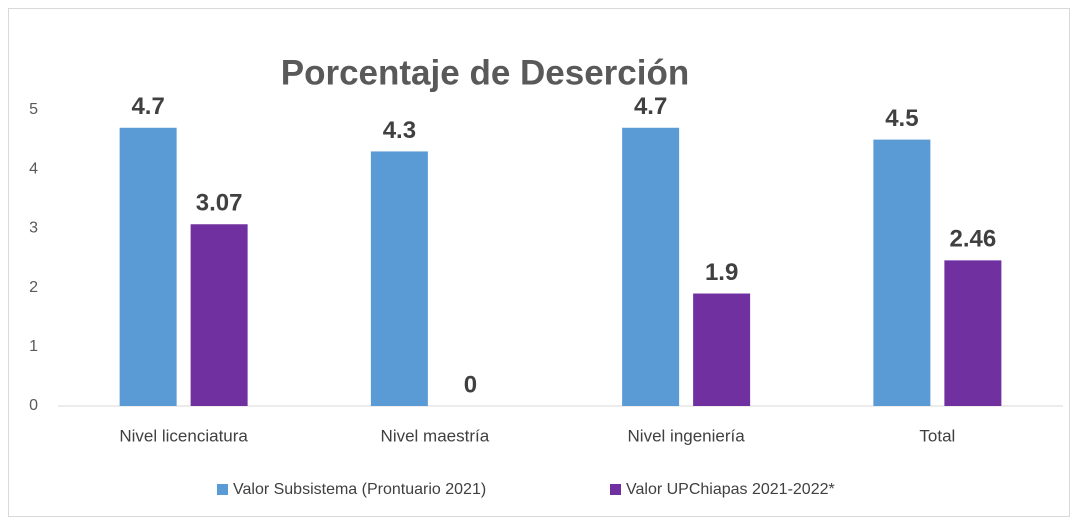  I want to click on x-tick-label: Nivel maestría, so click(435, 435).